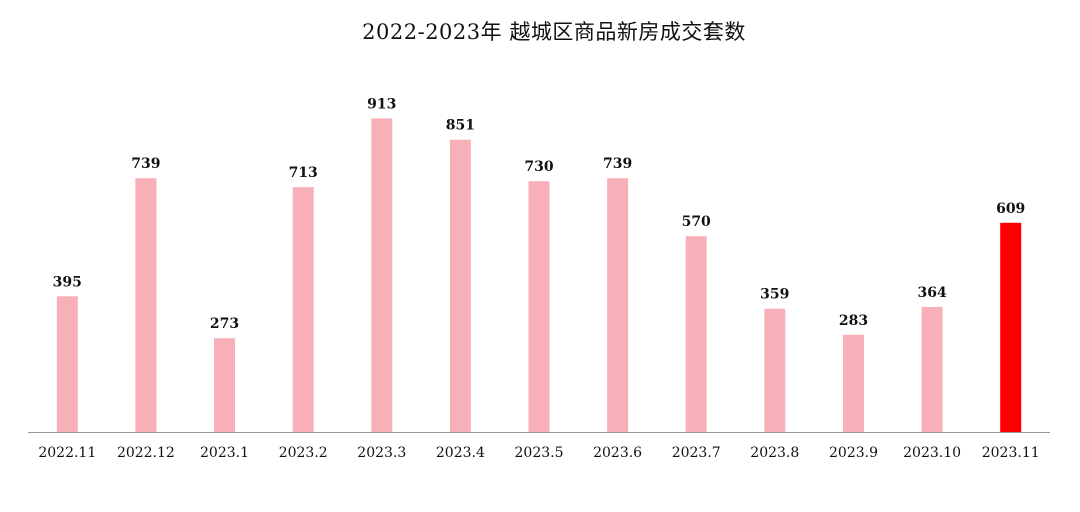  What do you see at coordinates (224, 453) in the screenshot?
I see `x-tick-label: 2023.1` at bounding box center [224, 453].